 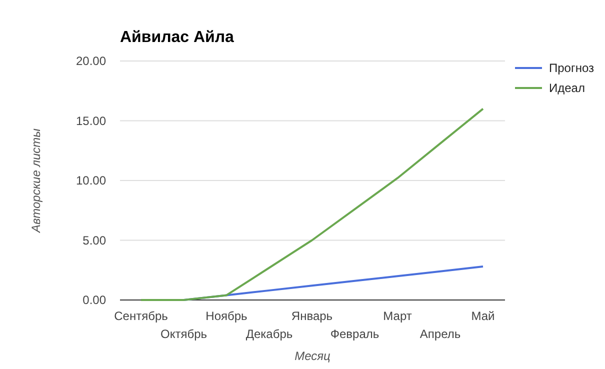 I want to click on y-tick-label: 0.00, so click(x=94, y=300).